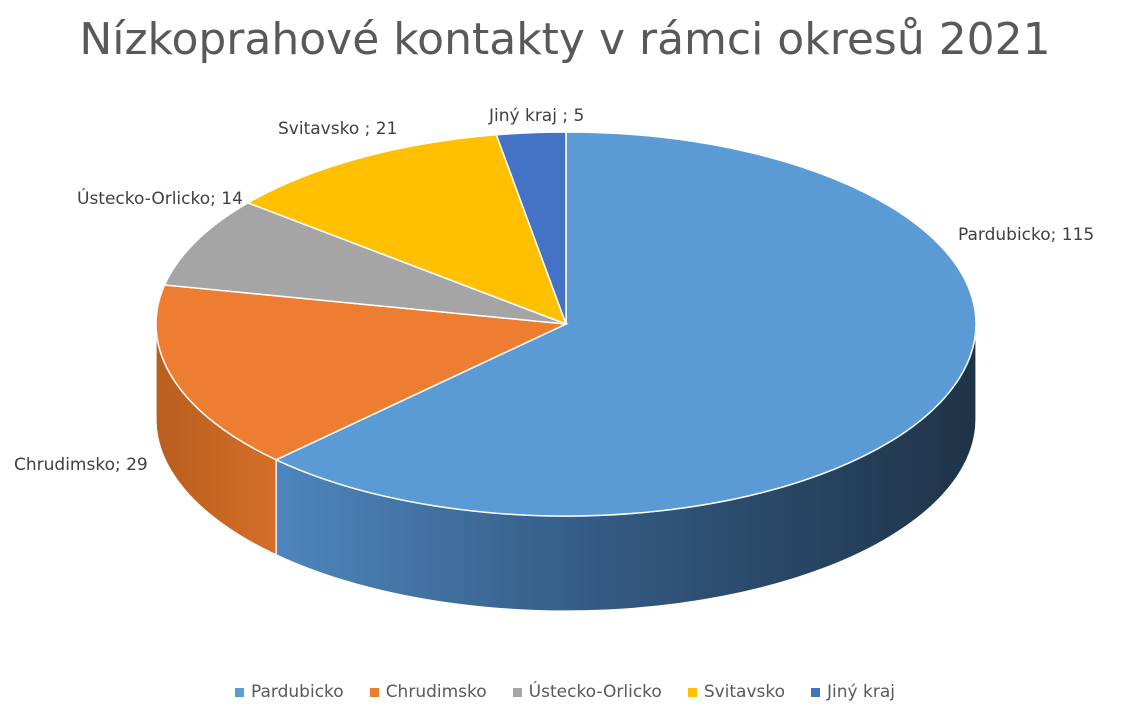 This screenshot has height=717, width=1130. What do you see at coordinates (160, 198) in the screenshot?
I see `data-label-ustecko-orlicko: Ústecko-Orlicko; 14` at bounding box center [160, 198].